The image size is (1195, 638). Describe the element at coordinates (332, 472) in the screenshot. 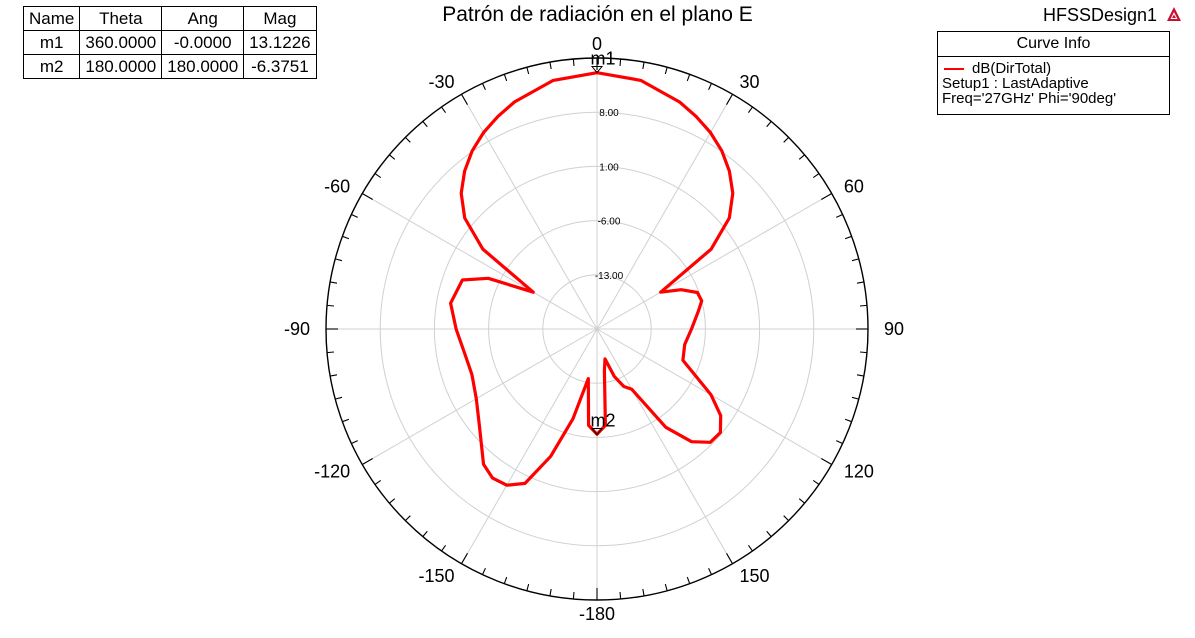

I see `angle-tick-label: -120` at that location.